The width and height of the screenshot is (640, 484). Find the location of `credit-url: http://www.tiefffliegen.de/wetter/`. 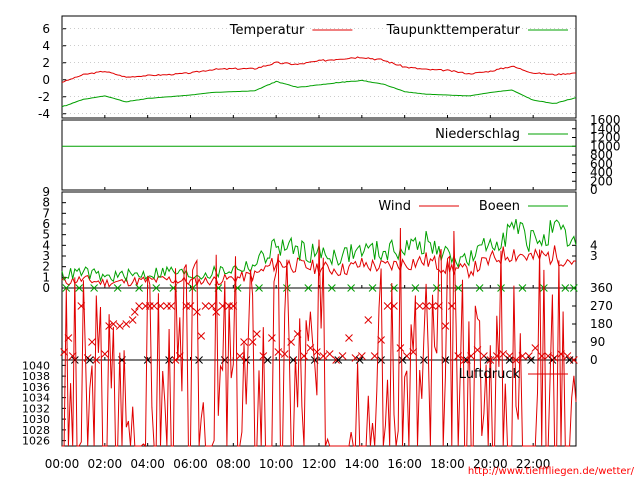

credit-url: http://www.tiefffliegen.de/wetter/ is located at coordinates (551, 471).